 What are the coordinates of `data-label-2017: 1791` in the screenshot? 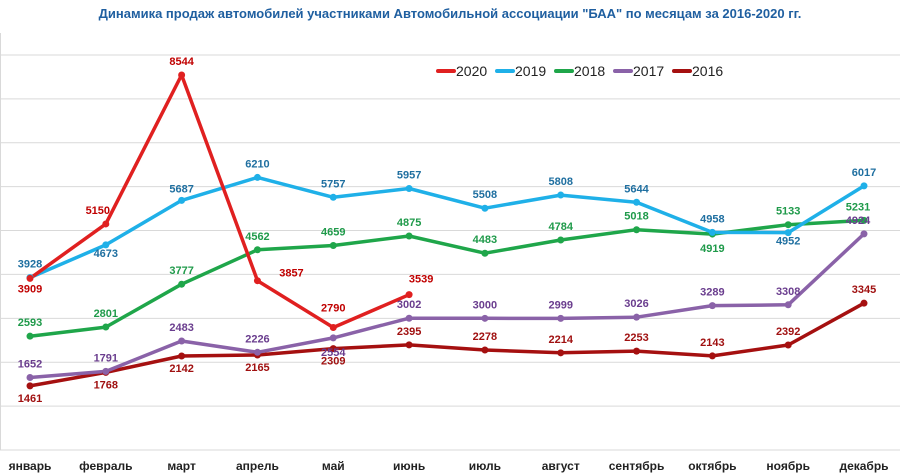 It's located at (106, 358).